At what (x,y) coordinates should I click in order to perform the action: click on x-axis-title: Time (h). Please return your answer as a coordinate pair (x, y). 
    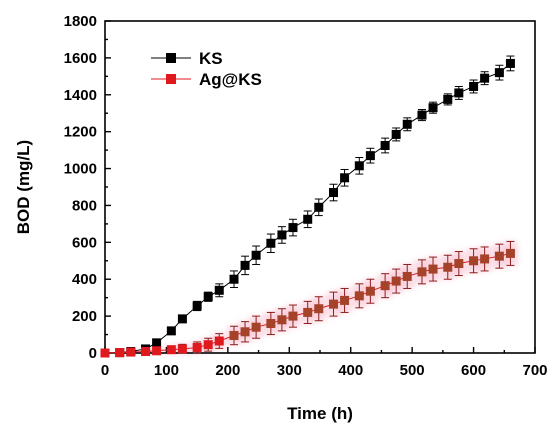
    Looking at the image, I should click on (320, 413).